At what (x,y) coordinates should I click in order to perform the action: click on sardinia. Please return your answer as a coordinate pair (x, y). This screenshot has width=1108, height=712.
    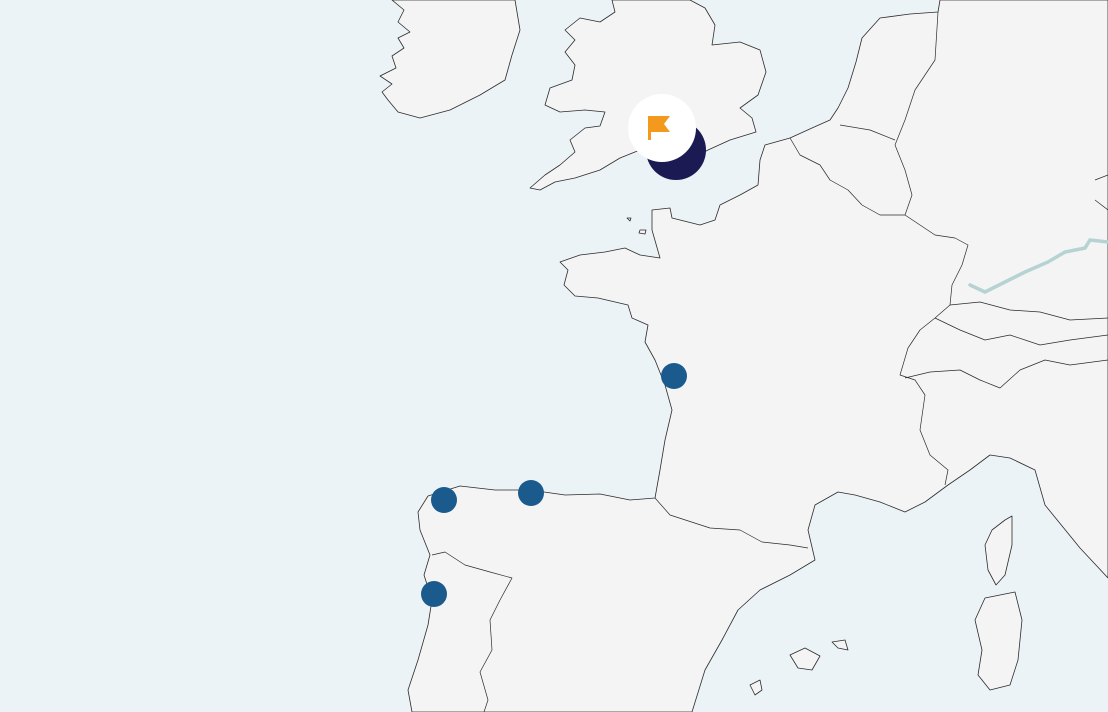
    Looking at the image, I should click on (998, 641).